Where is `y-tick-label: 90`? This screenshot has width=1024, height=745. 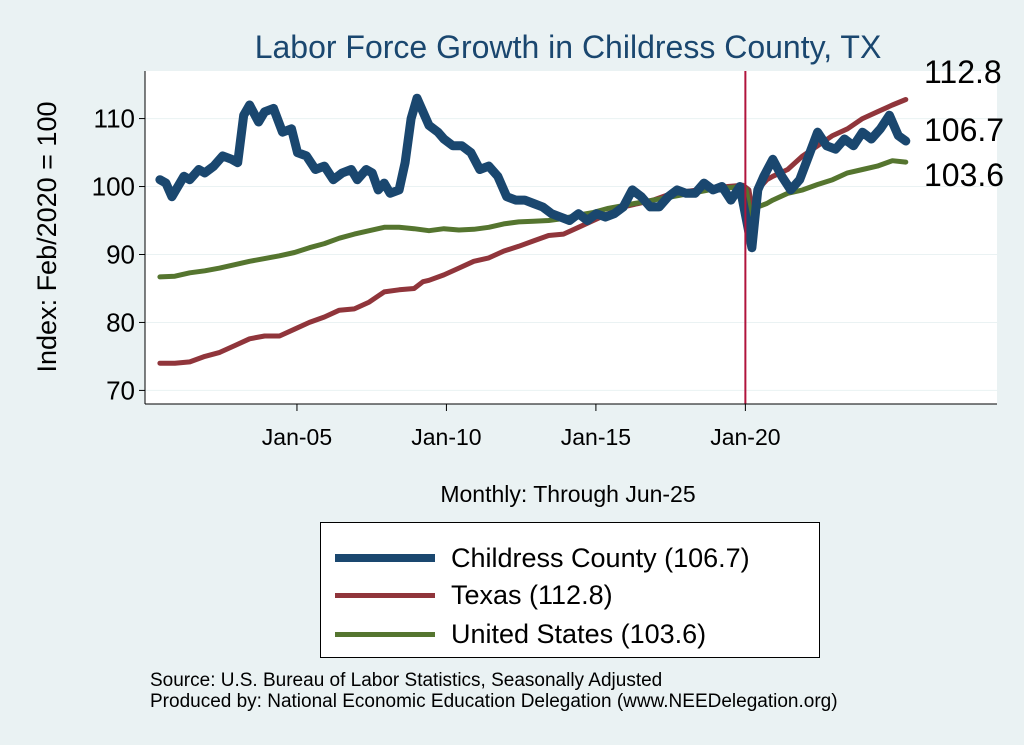 y-tick-label: 90 is located at coordinates (120, 254).